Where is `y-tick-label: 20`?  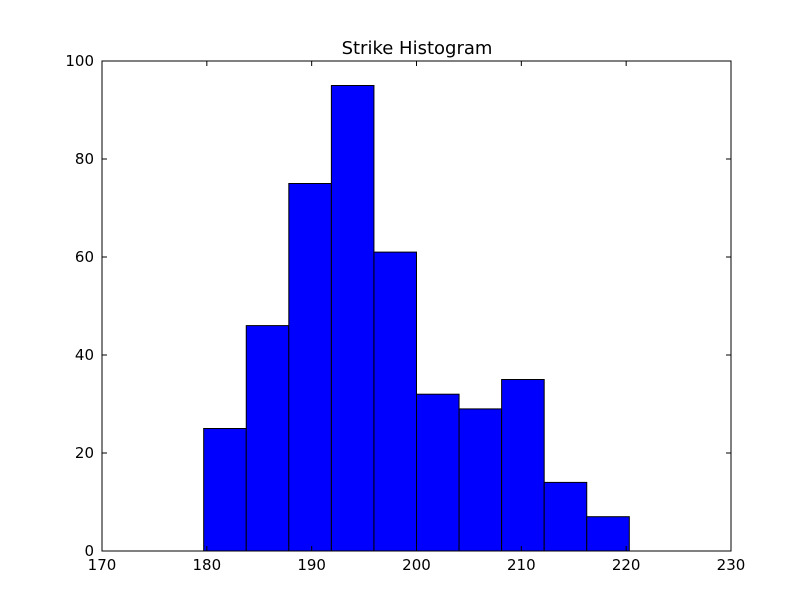
y-tick-label: 20 is located at coordinates (84, 453).